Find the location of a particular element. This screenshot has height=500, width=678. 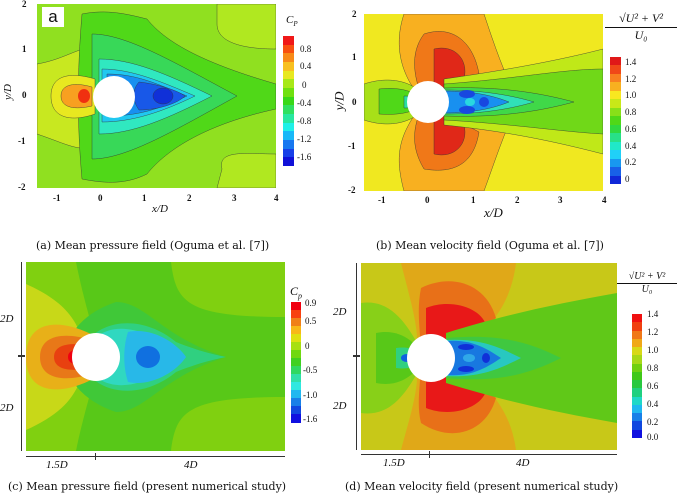

colorbar-tick: -0.8 is located at coordinates (304, 121).